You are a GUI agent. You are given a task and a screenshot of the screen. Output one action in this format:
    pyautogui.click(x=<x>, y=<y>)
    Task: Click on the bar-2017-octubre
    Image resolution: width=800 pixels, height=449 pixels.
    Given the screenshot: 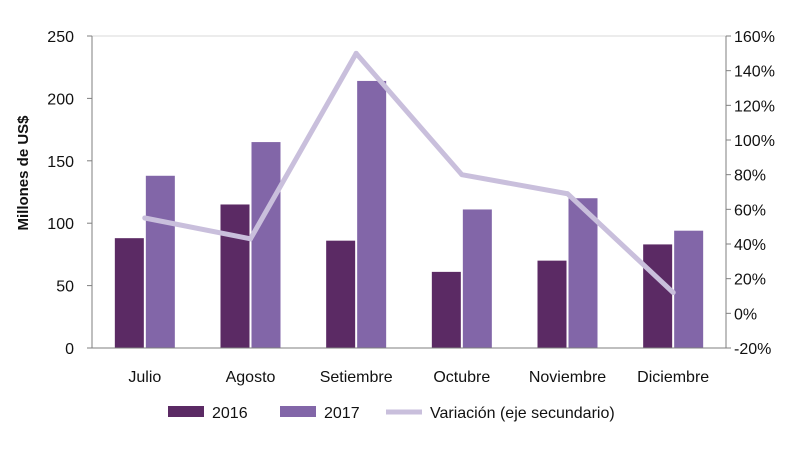 What is the action you would take?
    pyautogui.click(x=477, y=278)
    